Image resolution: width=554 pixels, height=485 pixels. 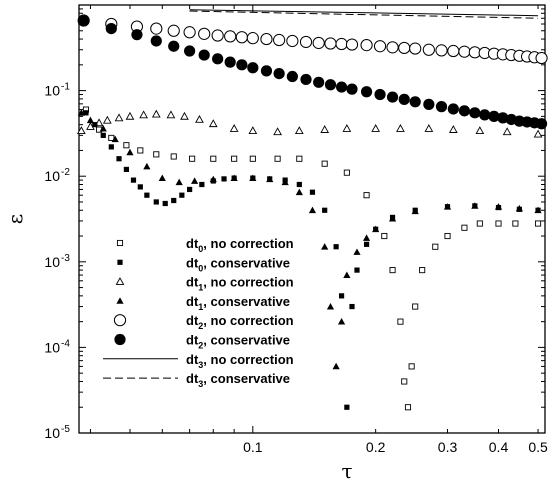 What do you see at coordinates (240, 361) in the screenshot?
I see `legend-label: dt3, no correction` at bounding box center [240, 361].